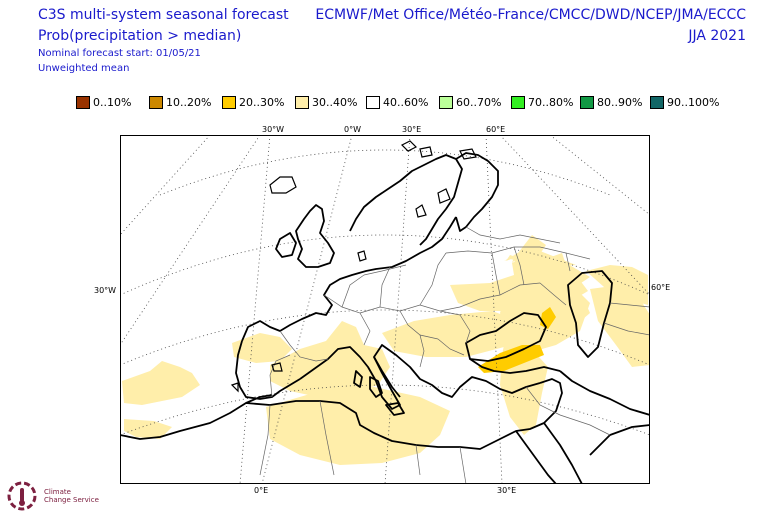 Image resolution: width=760 pixels, height=521 pixels. Describe the element at coordinates (163, 15) in the screenshot. I see `map-title: C3S multi-system seasonal forecast` at that location.